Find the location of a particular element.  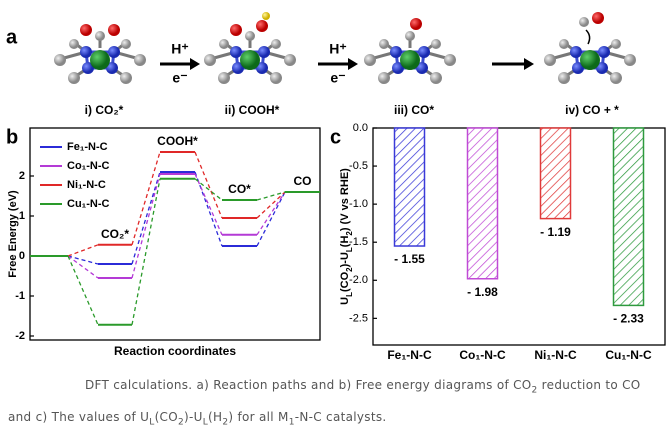

y-axis-label: Free Energy (eV) is located at coordinates (13, 234).